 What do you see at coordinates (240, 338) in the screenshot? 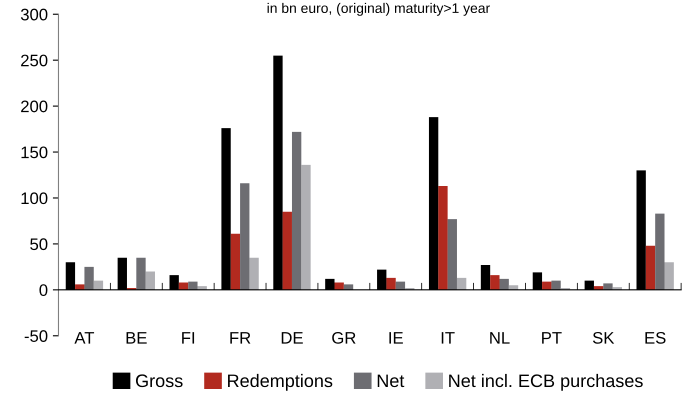
I see `x-tick-label: FR` at bounding box center [240, 338].